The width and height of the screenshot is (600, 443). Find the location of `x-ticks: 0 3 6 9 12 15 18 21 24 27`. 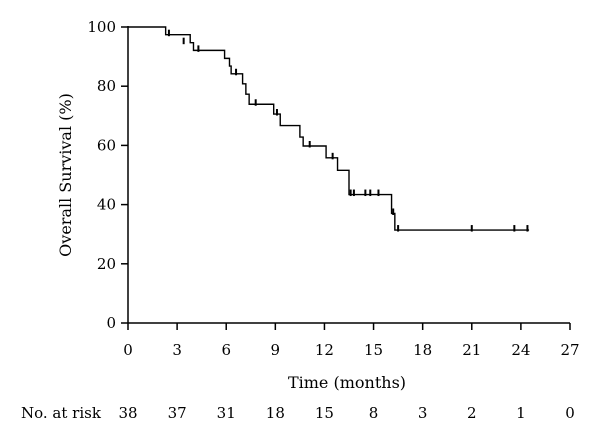

x-ticks: 0 3 6 9 12 15 18 21 24 27 is located at coordinates (351, 341).